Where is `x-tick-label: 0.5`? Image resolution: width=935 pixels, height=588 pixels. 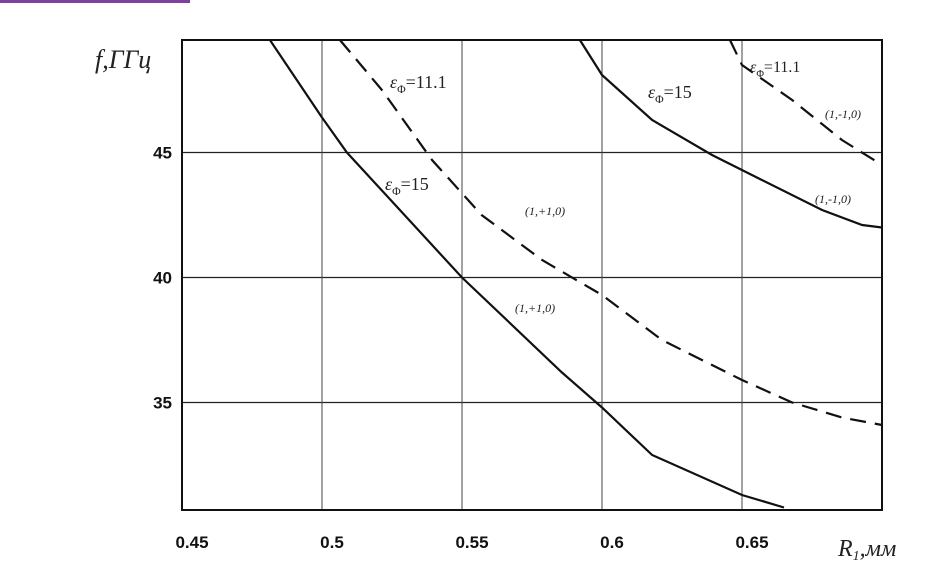 x-tick-label: 0.5 is located at coordinates (332, 542).